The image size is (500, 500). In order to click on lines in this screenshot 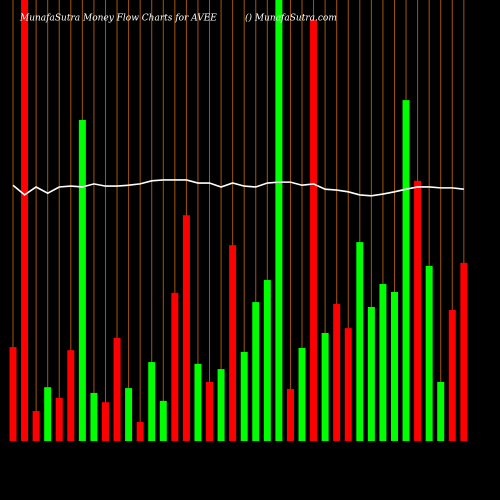, I will do `click(238, 188)`.